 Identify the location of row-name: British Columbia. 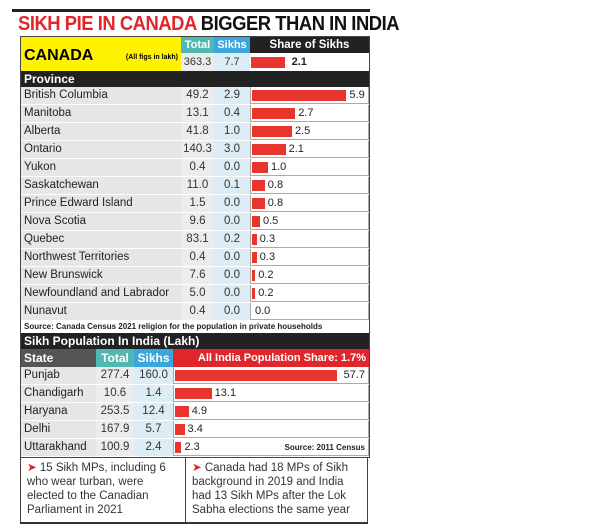
(101, 95).